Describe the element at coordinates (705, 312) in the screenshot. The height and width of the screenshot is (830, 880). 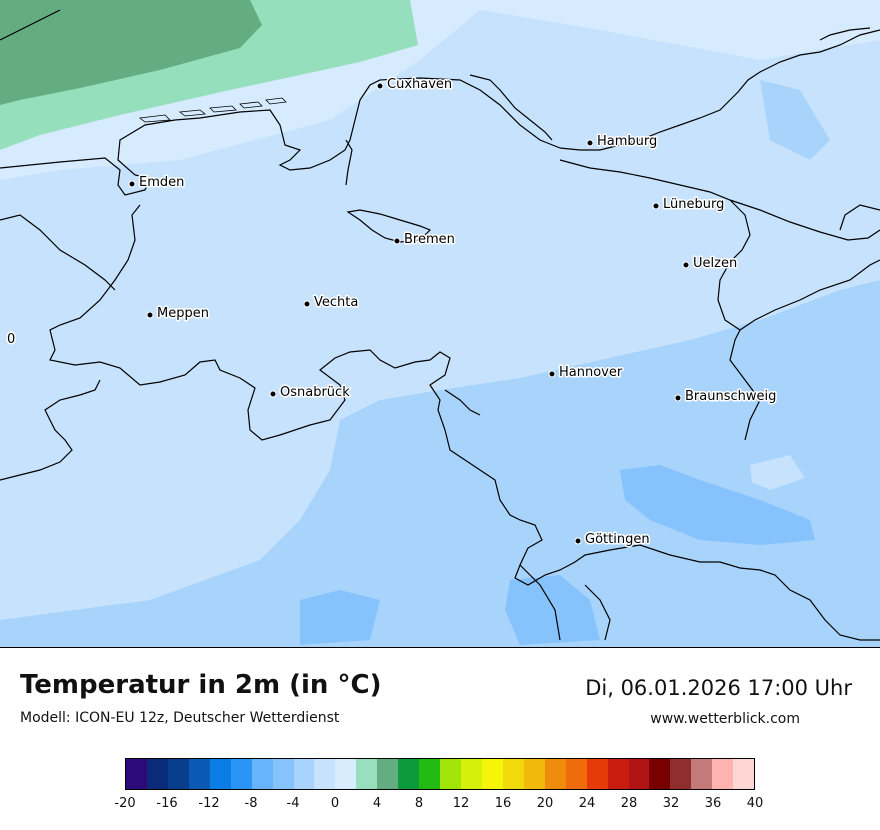
I see `temperature-field-zone-mild` at that location.